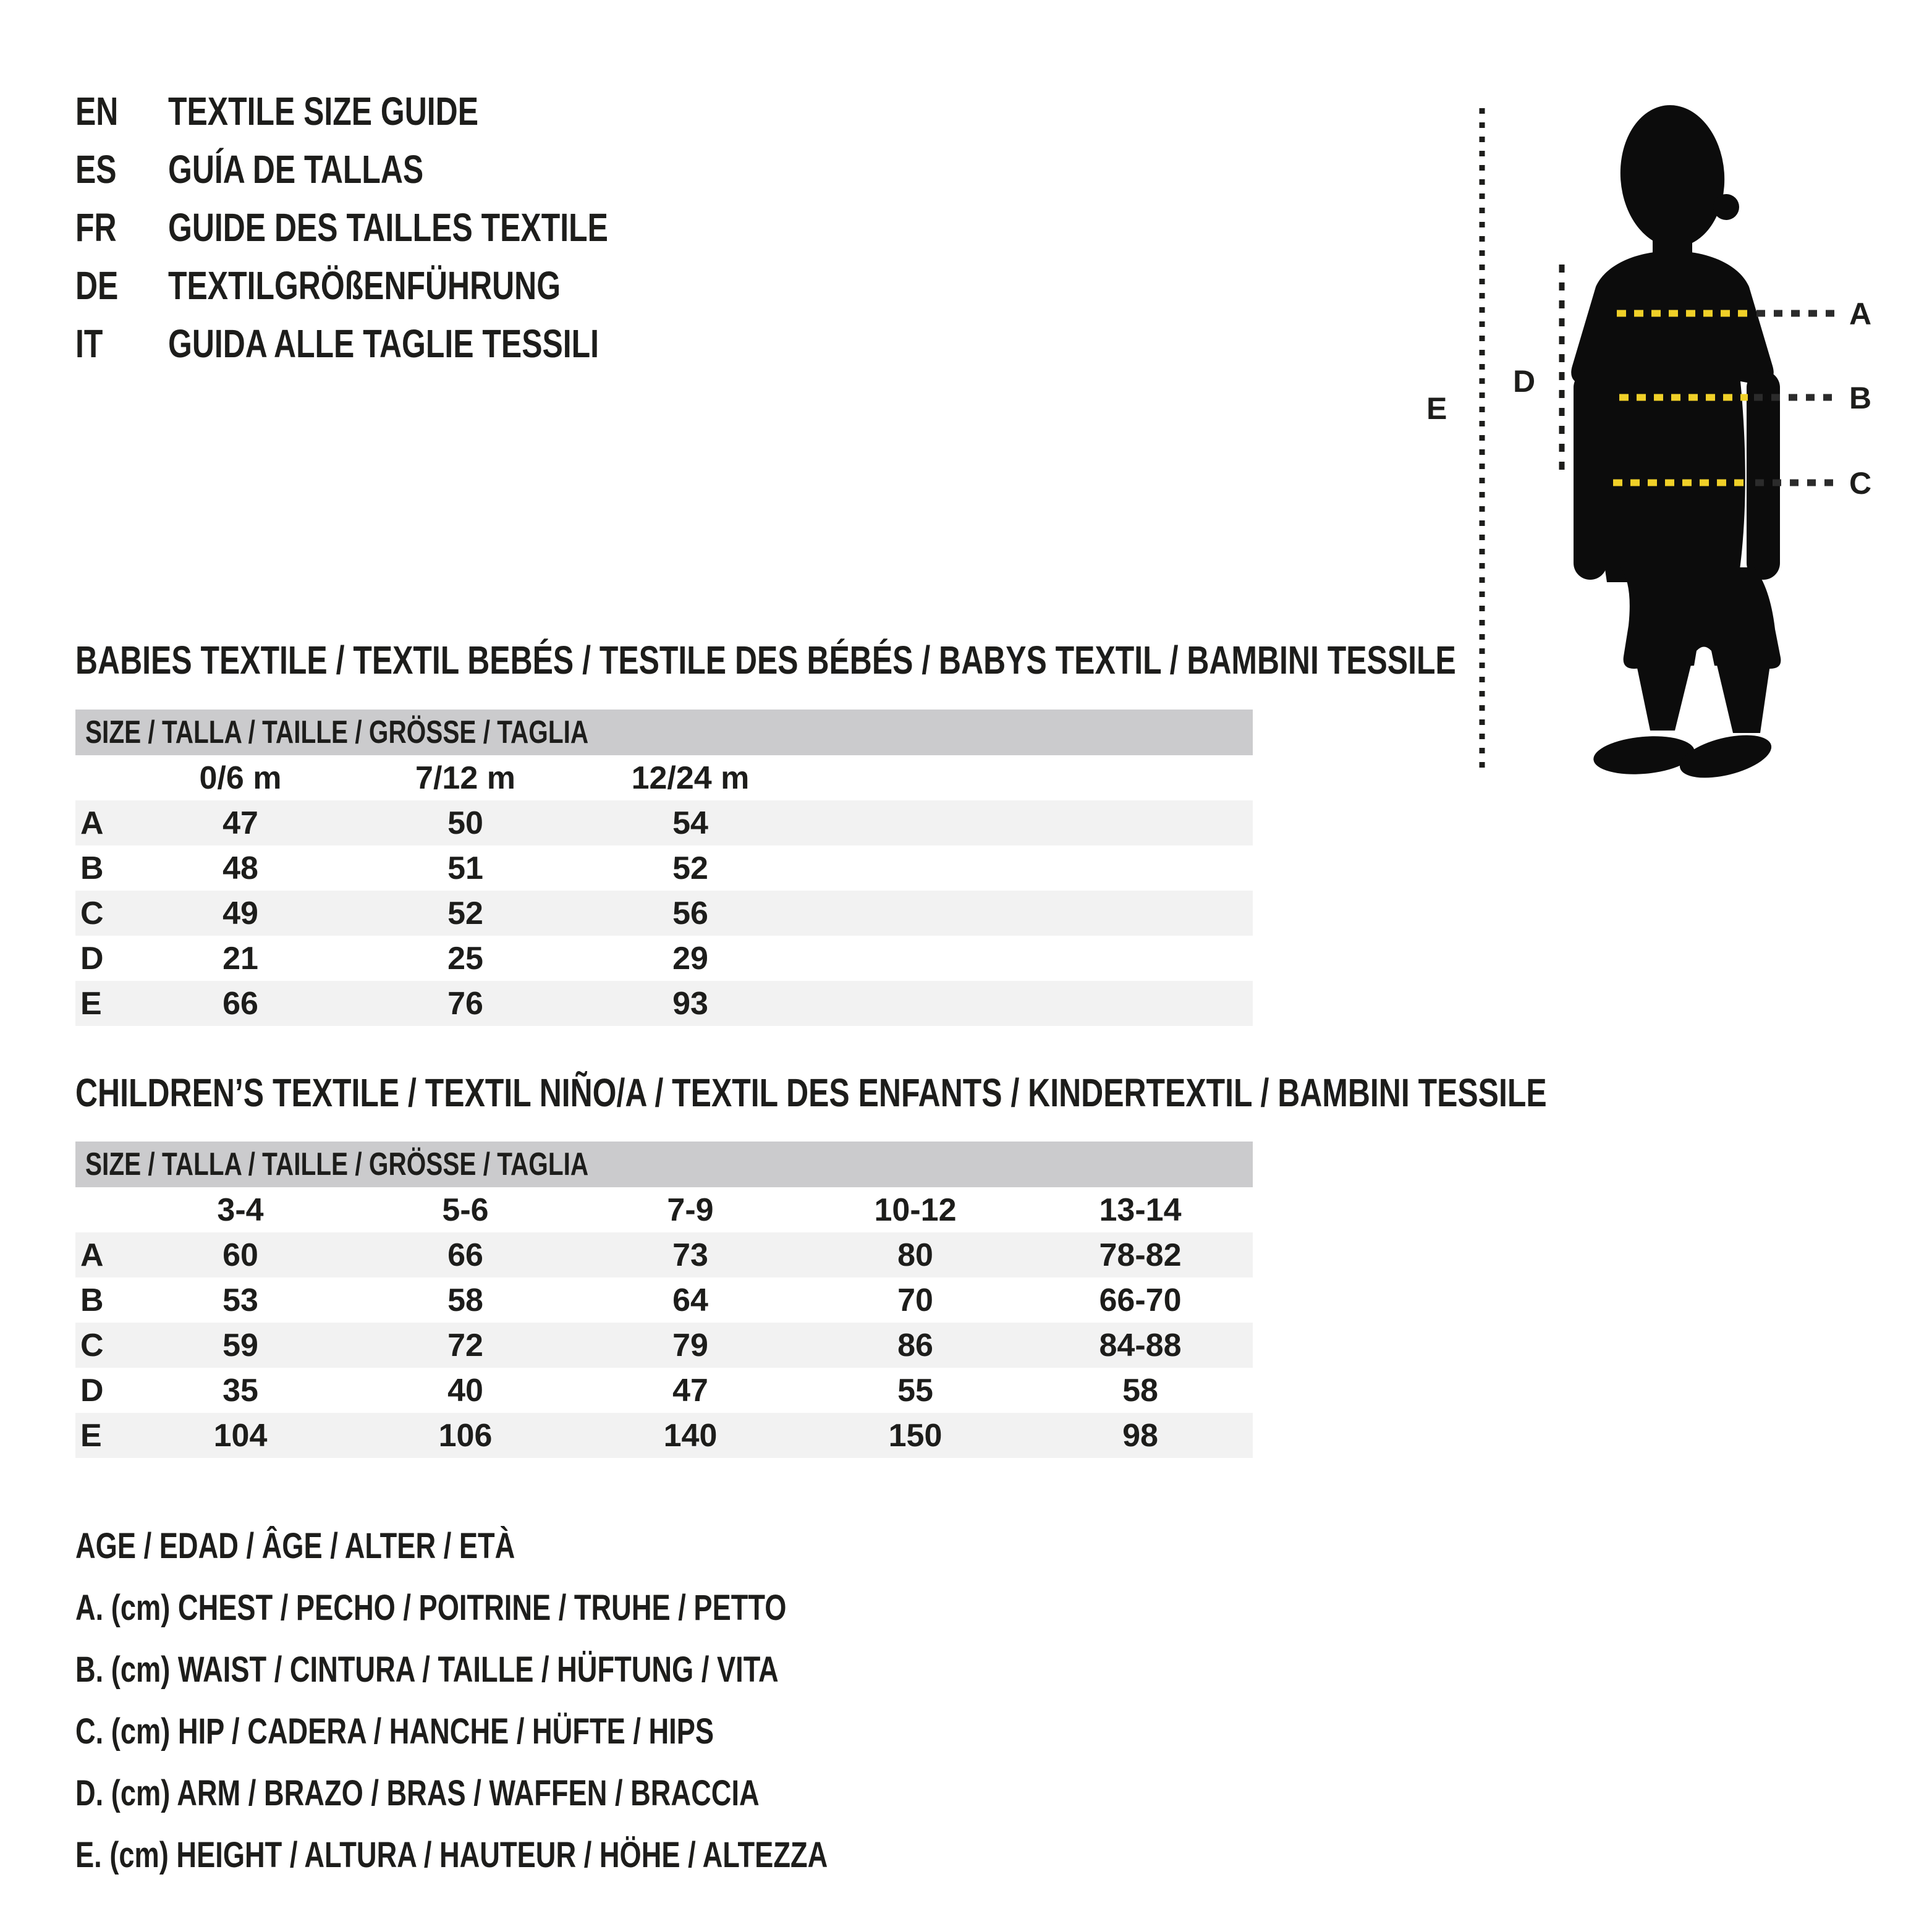 The width and height of the screenshot is (1932, 1932). What do you see at coordinates (240, 1435) in the screenshot?
I see `size-value: 104` at bounding box center [240, 1435].